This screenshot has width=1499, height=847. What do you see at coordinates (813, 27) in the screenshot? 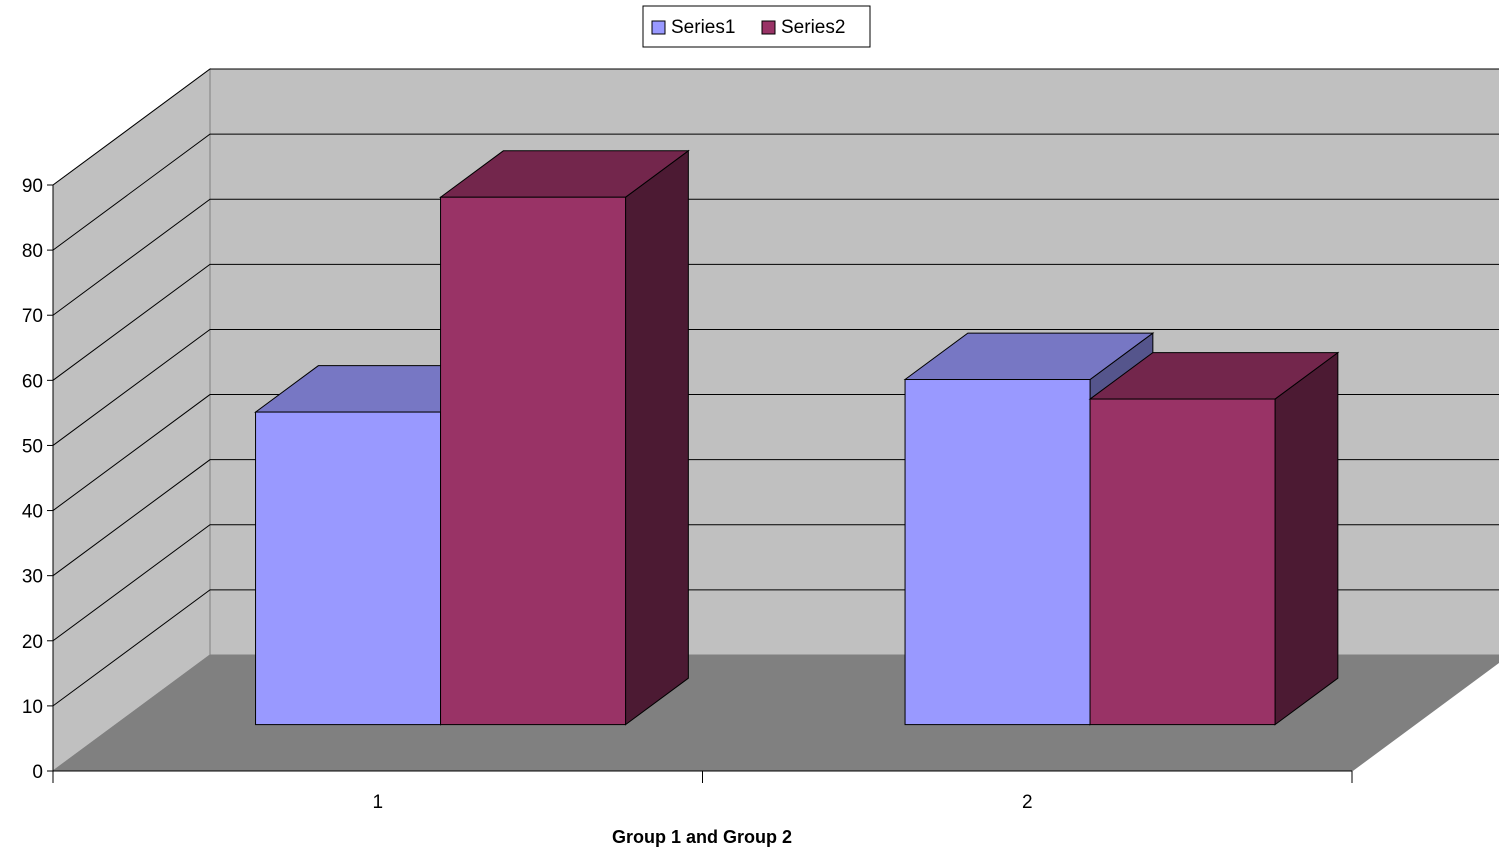
I see `legend-label-series2: Series2` at bounding box center [813, 27].